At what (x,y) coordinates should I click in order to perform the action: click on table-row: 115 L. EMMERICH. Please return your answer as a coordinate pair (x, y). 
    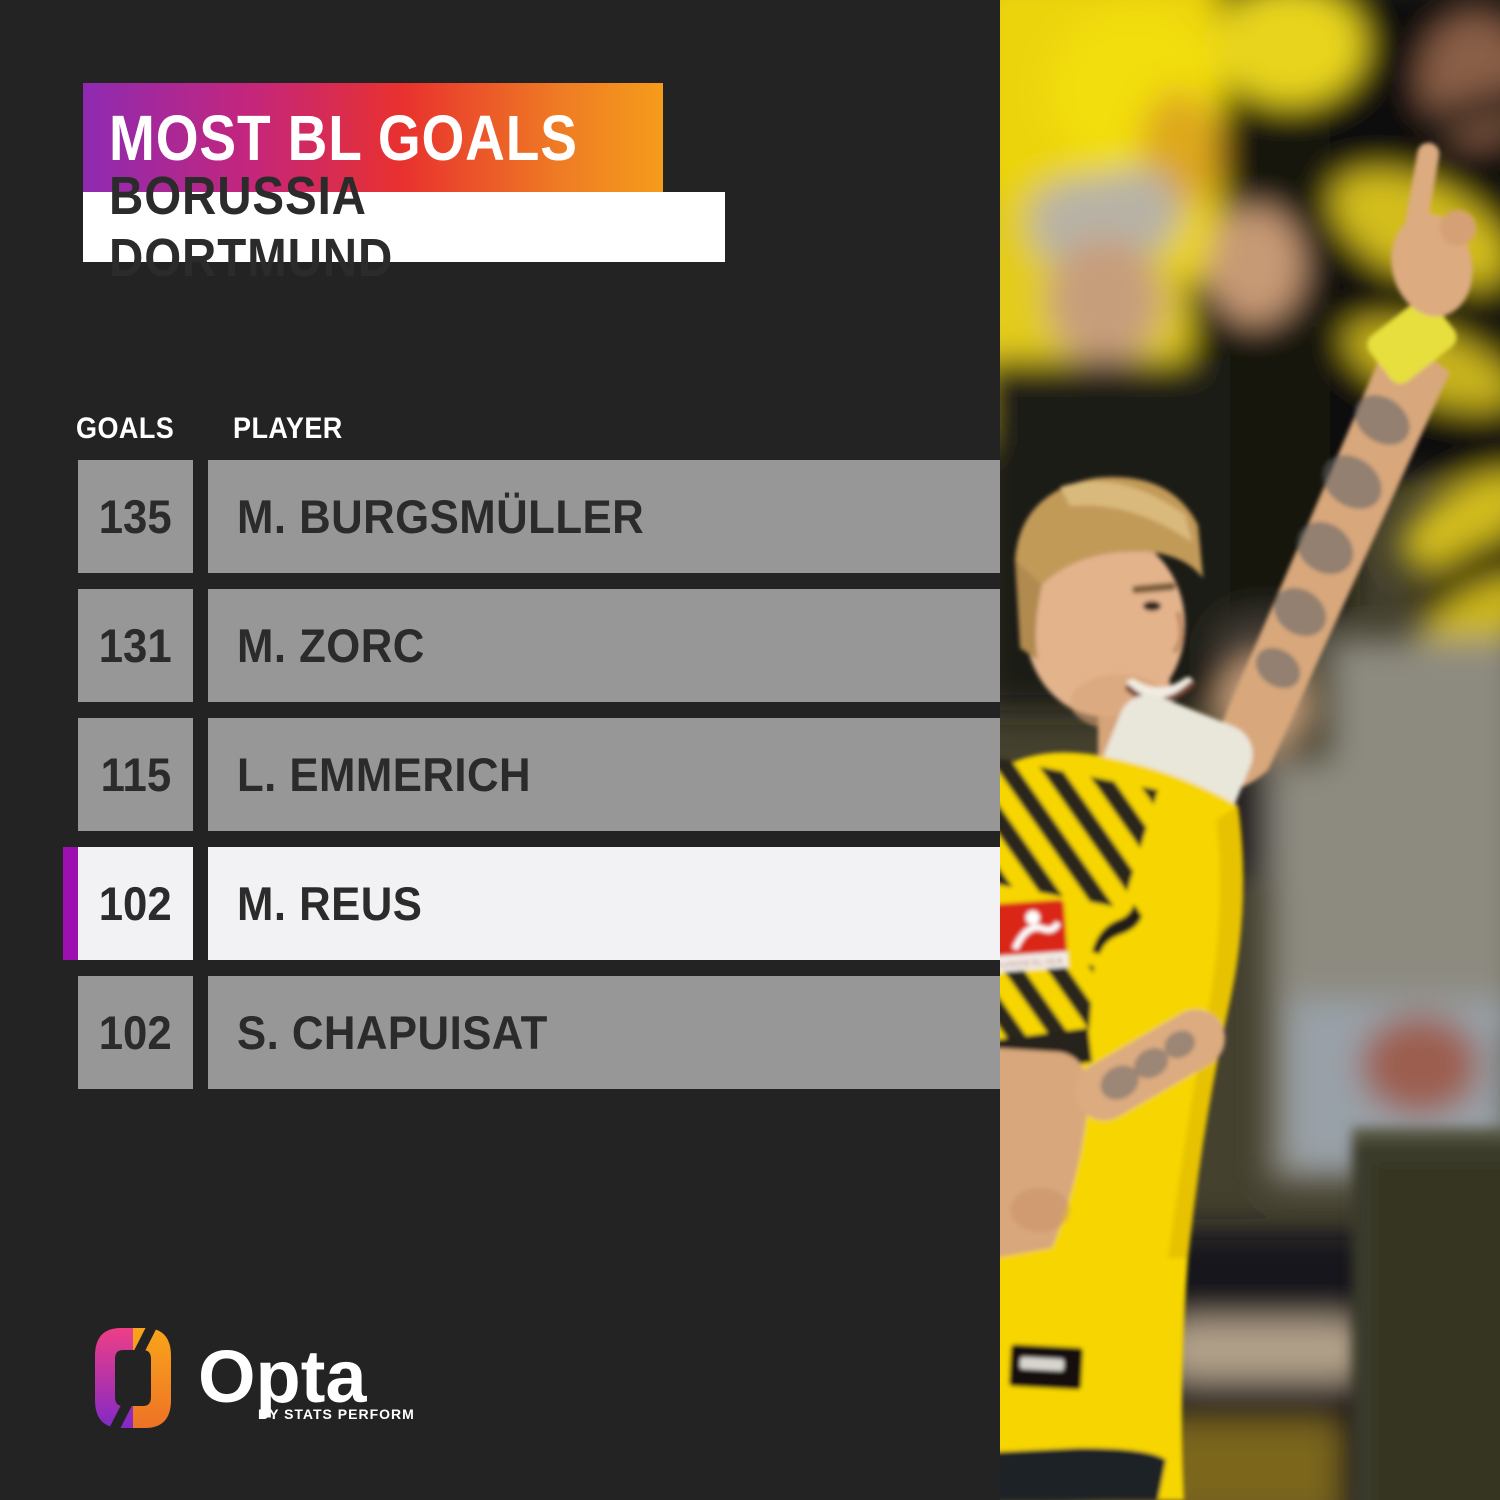
    Looking at the image, I should click on (531, 774).